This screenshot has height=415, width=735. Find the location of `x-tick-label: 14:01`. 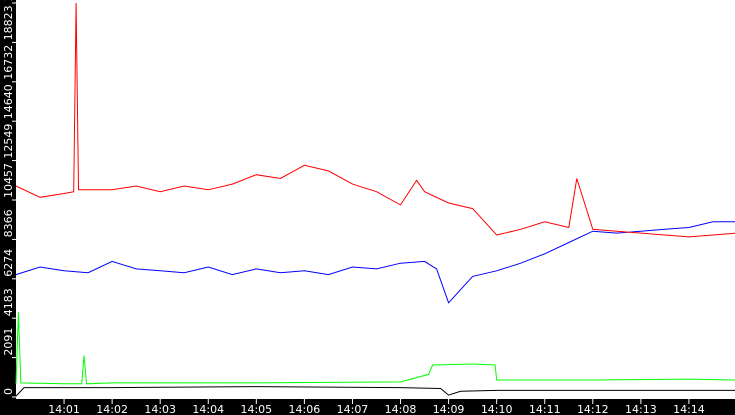

x-tick-label: 14:01 is located at coordinates (64, 409).